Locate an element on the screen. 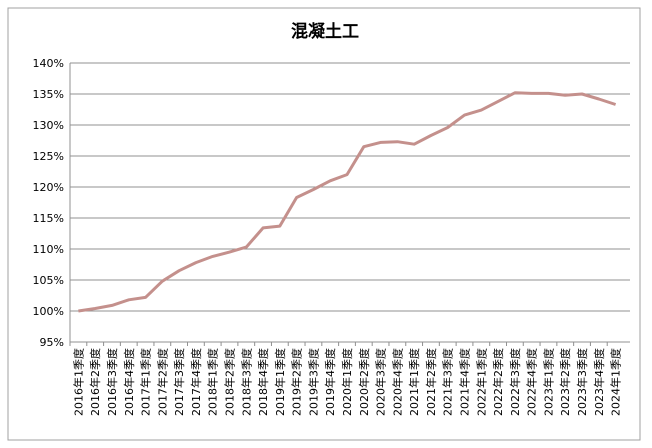 Image resolution: width=652 pixels, height=448 pixels. x-tick-label: 2016年2季度 is located at coordinates (95, 382).